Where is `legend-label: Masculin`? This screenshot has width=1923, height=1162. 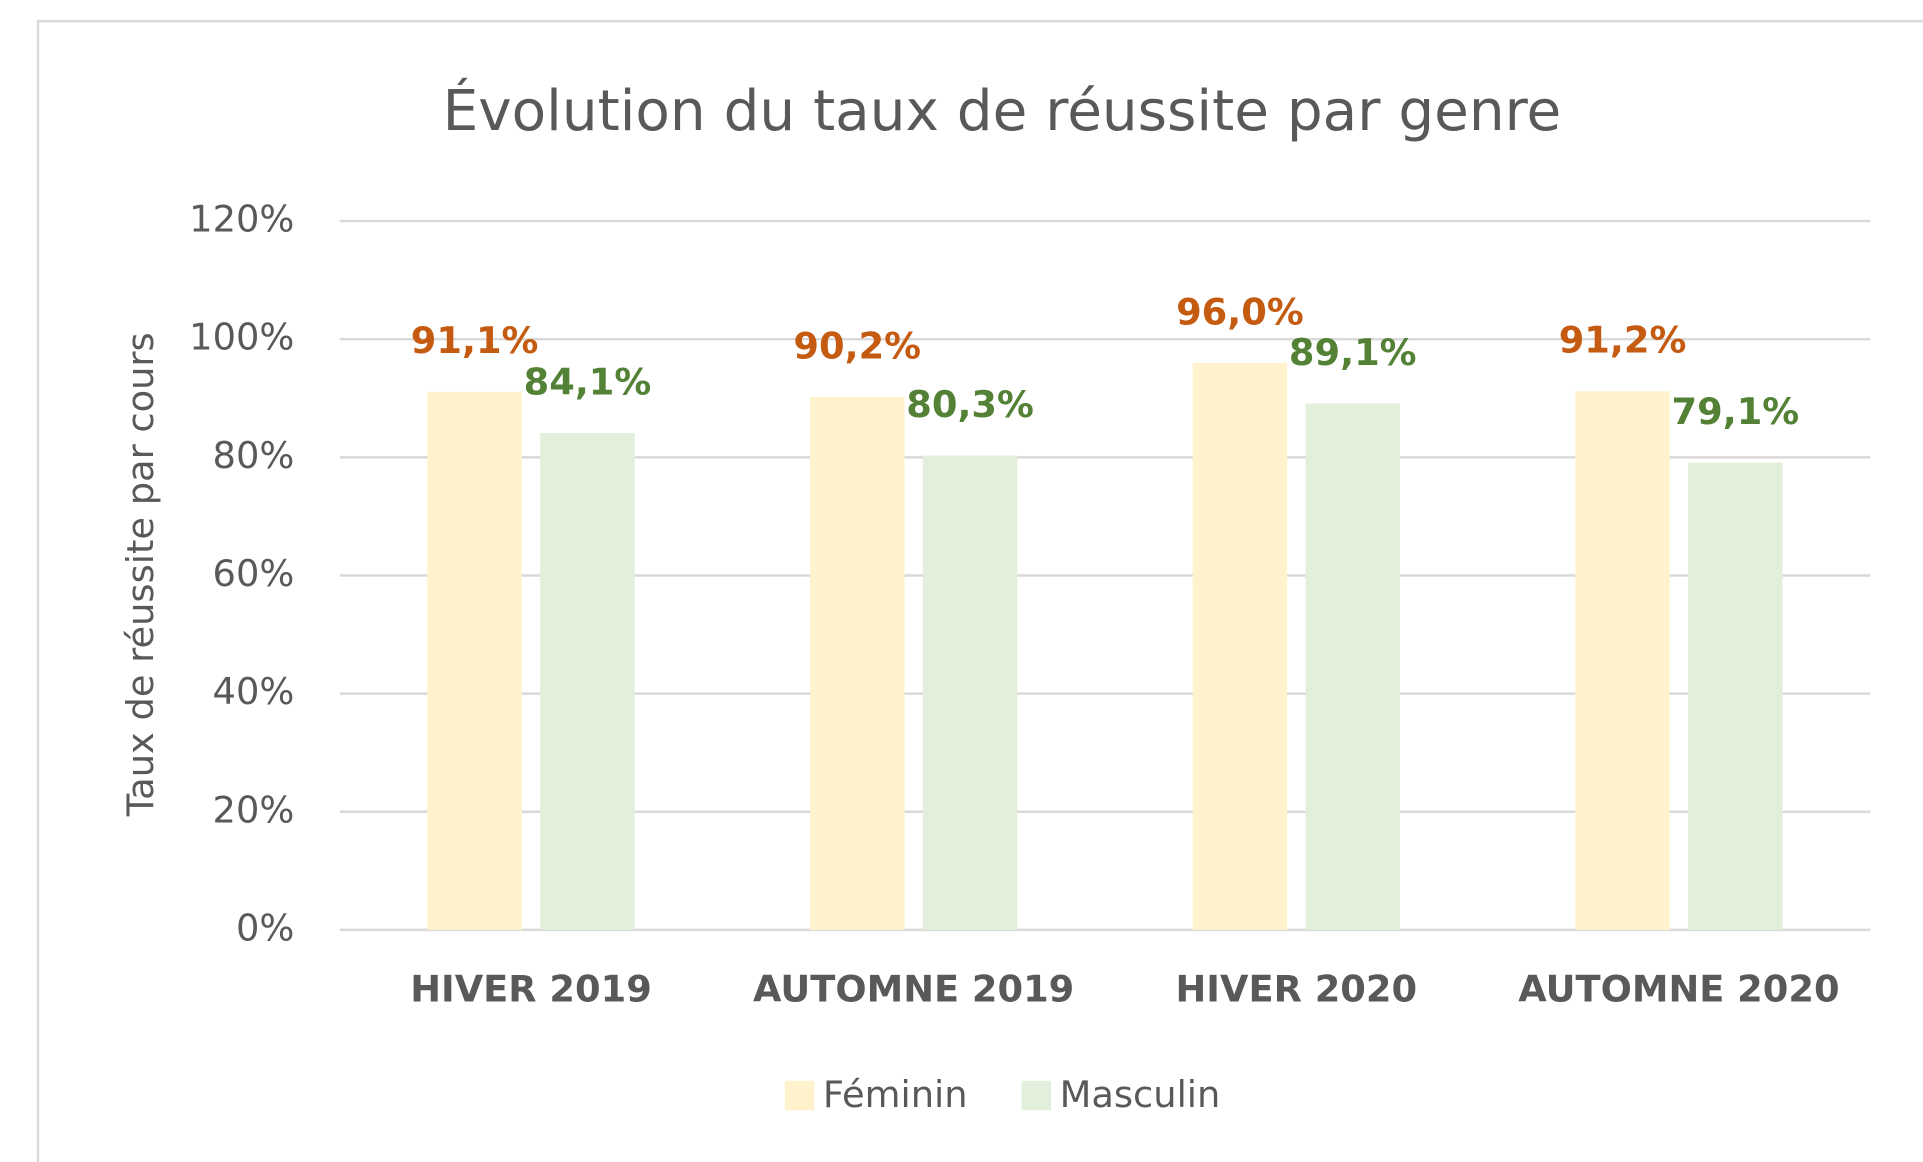 legend-label: Masculin is located at coordinates (1140, 1094).